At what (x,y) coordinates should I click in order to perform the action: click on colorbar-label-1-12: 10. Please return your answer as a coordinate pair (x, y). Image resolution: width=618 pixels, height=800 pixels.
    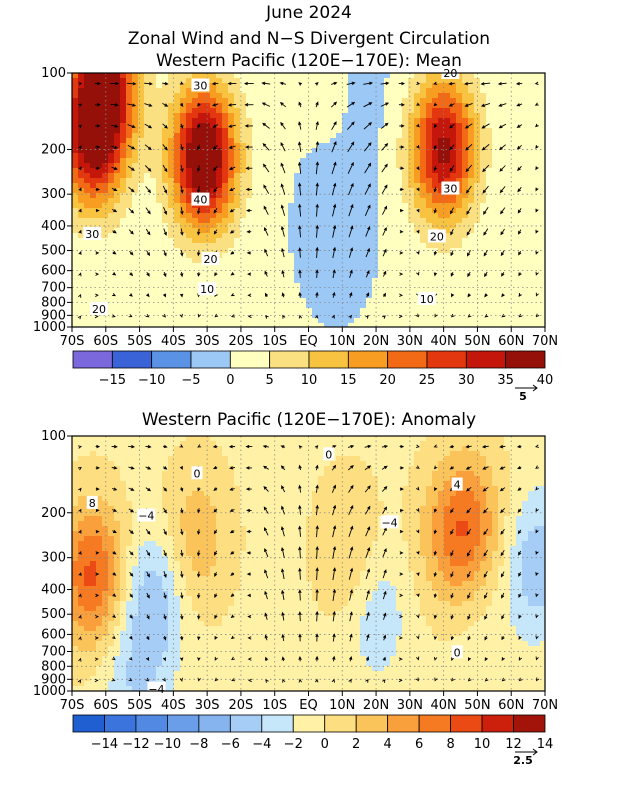
    Looking at the image, I should click on (482, 744).